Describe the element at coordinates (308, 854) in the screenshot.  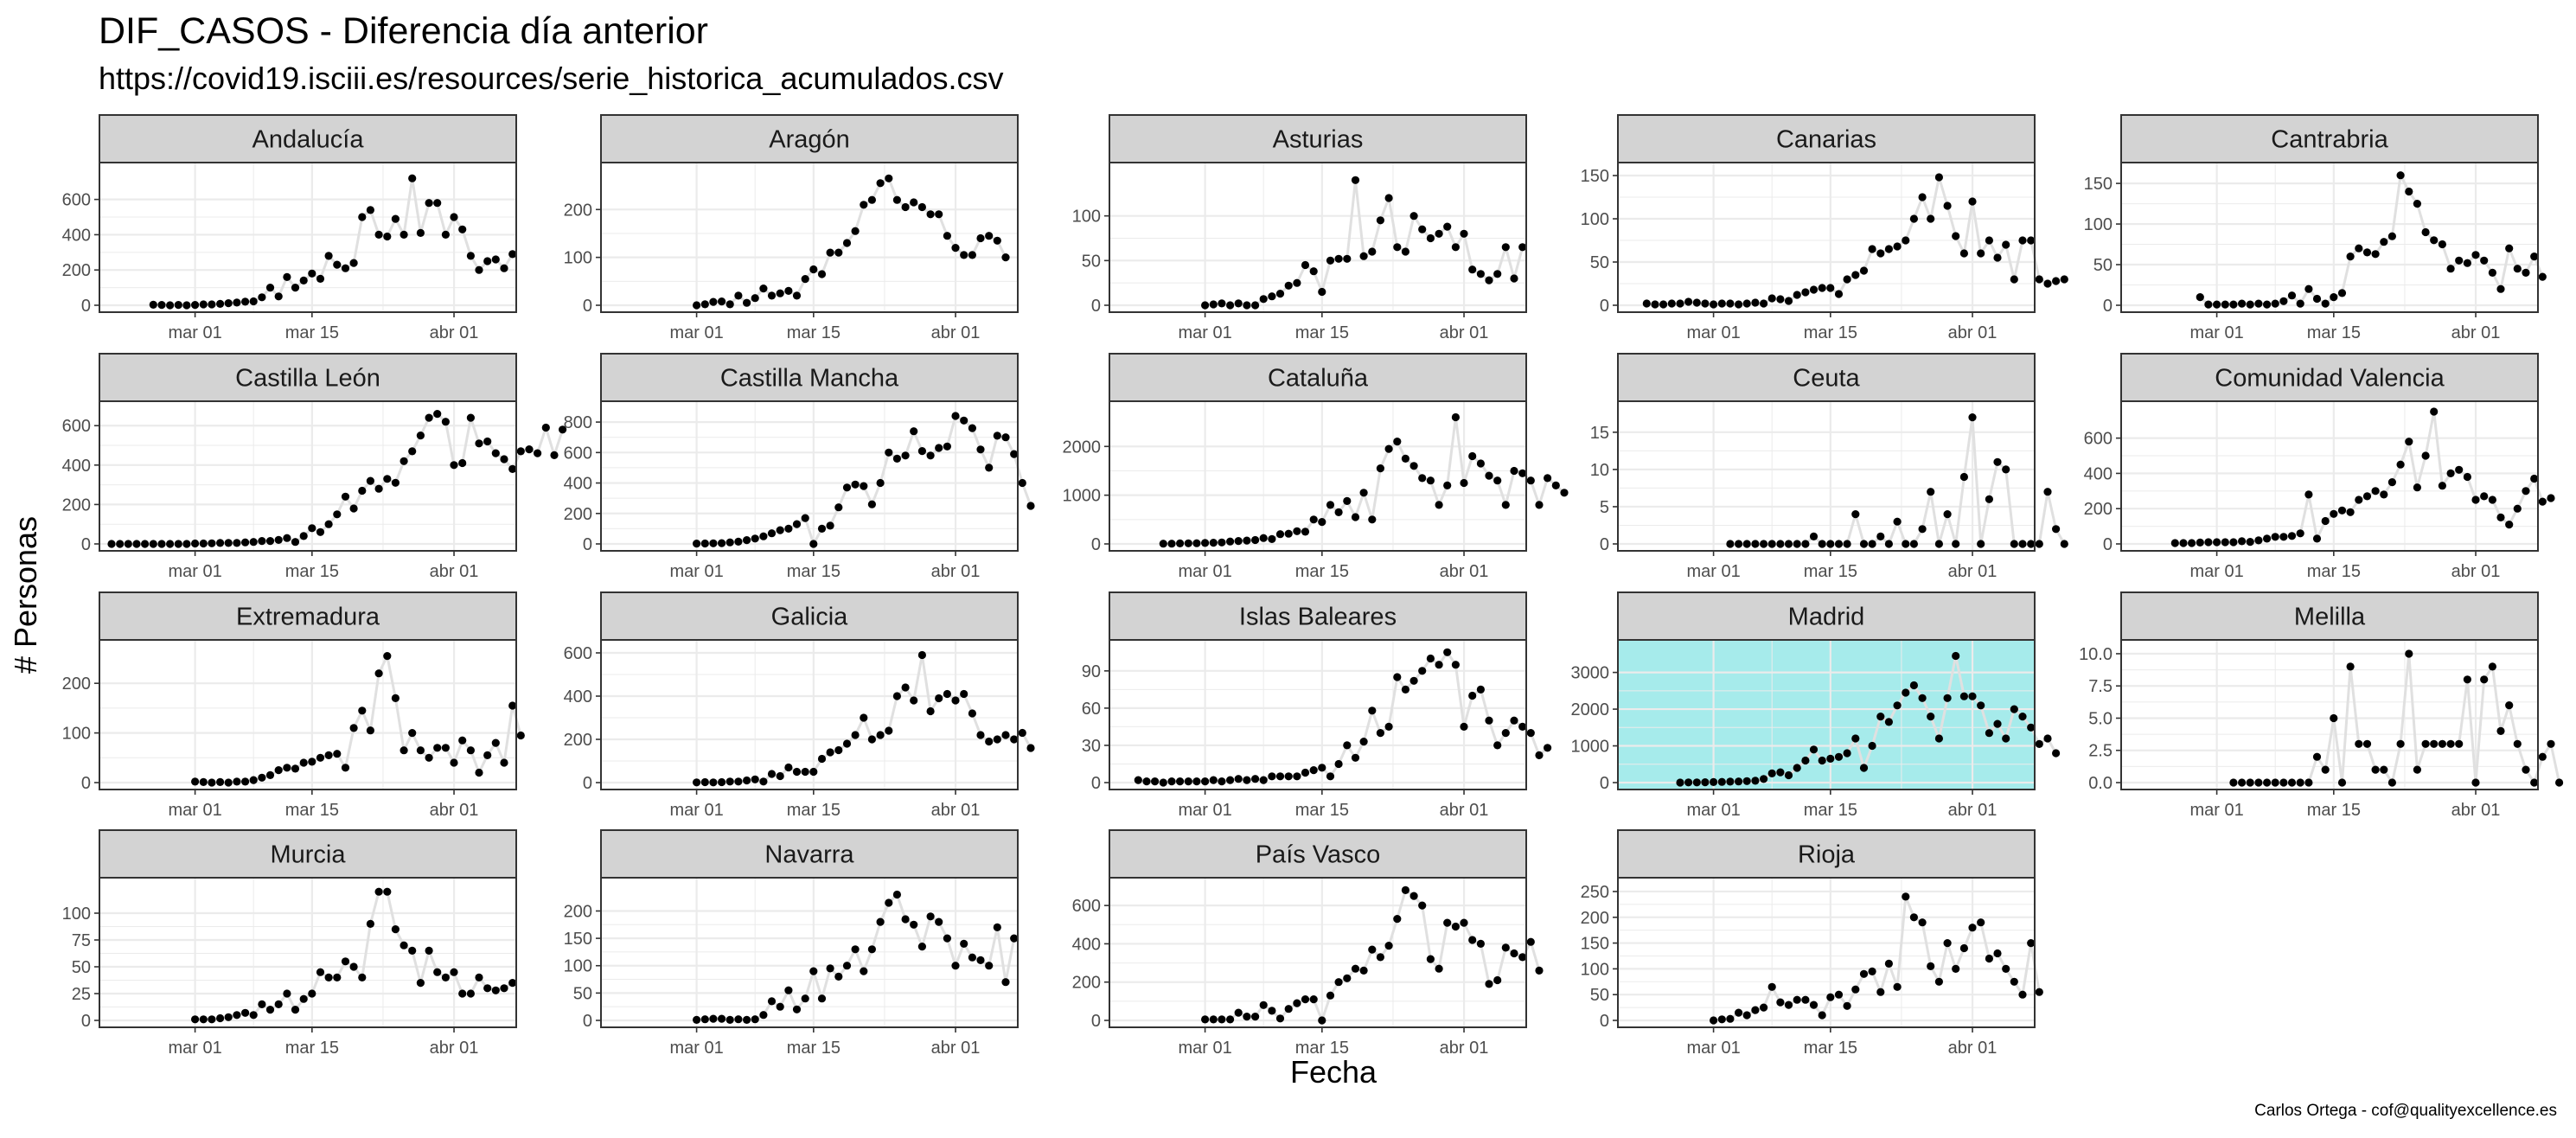
I see `strip-murcia` at that location.